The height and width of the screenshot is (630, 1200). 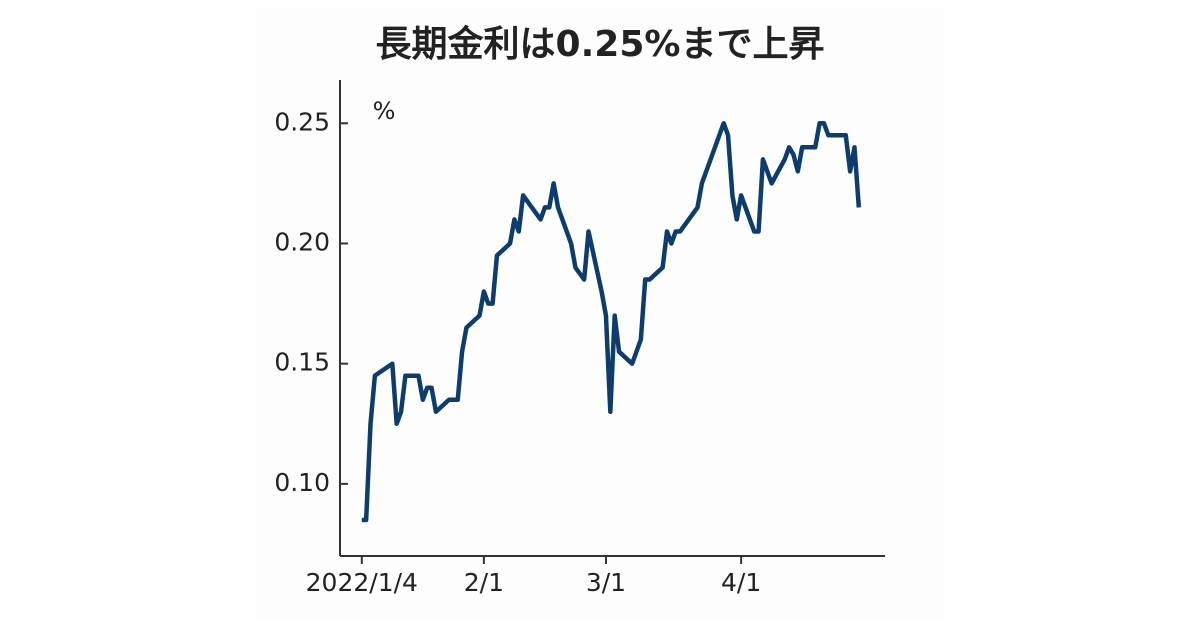 I want to click on unit-label: %, so click(x=384, y=111).